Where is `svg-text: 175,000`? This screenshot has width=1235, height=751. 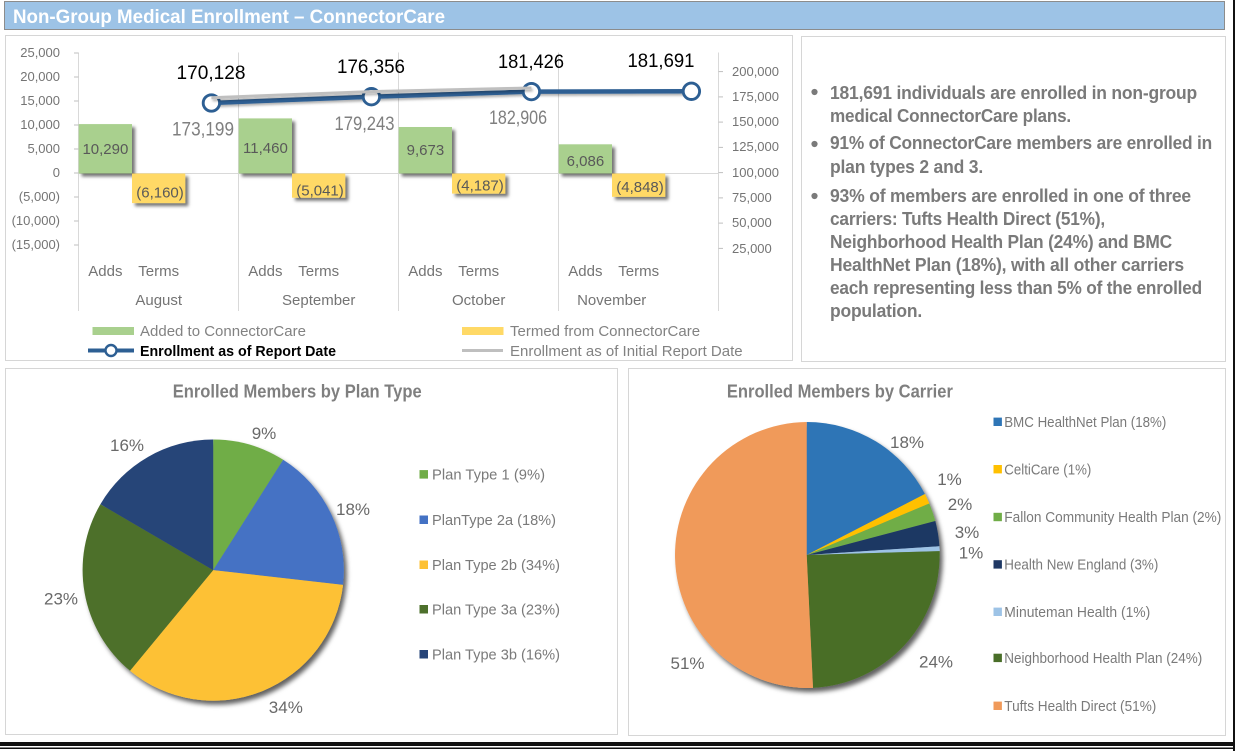
svg-text: 175,000 is located at coordinates (755, 96).